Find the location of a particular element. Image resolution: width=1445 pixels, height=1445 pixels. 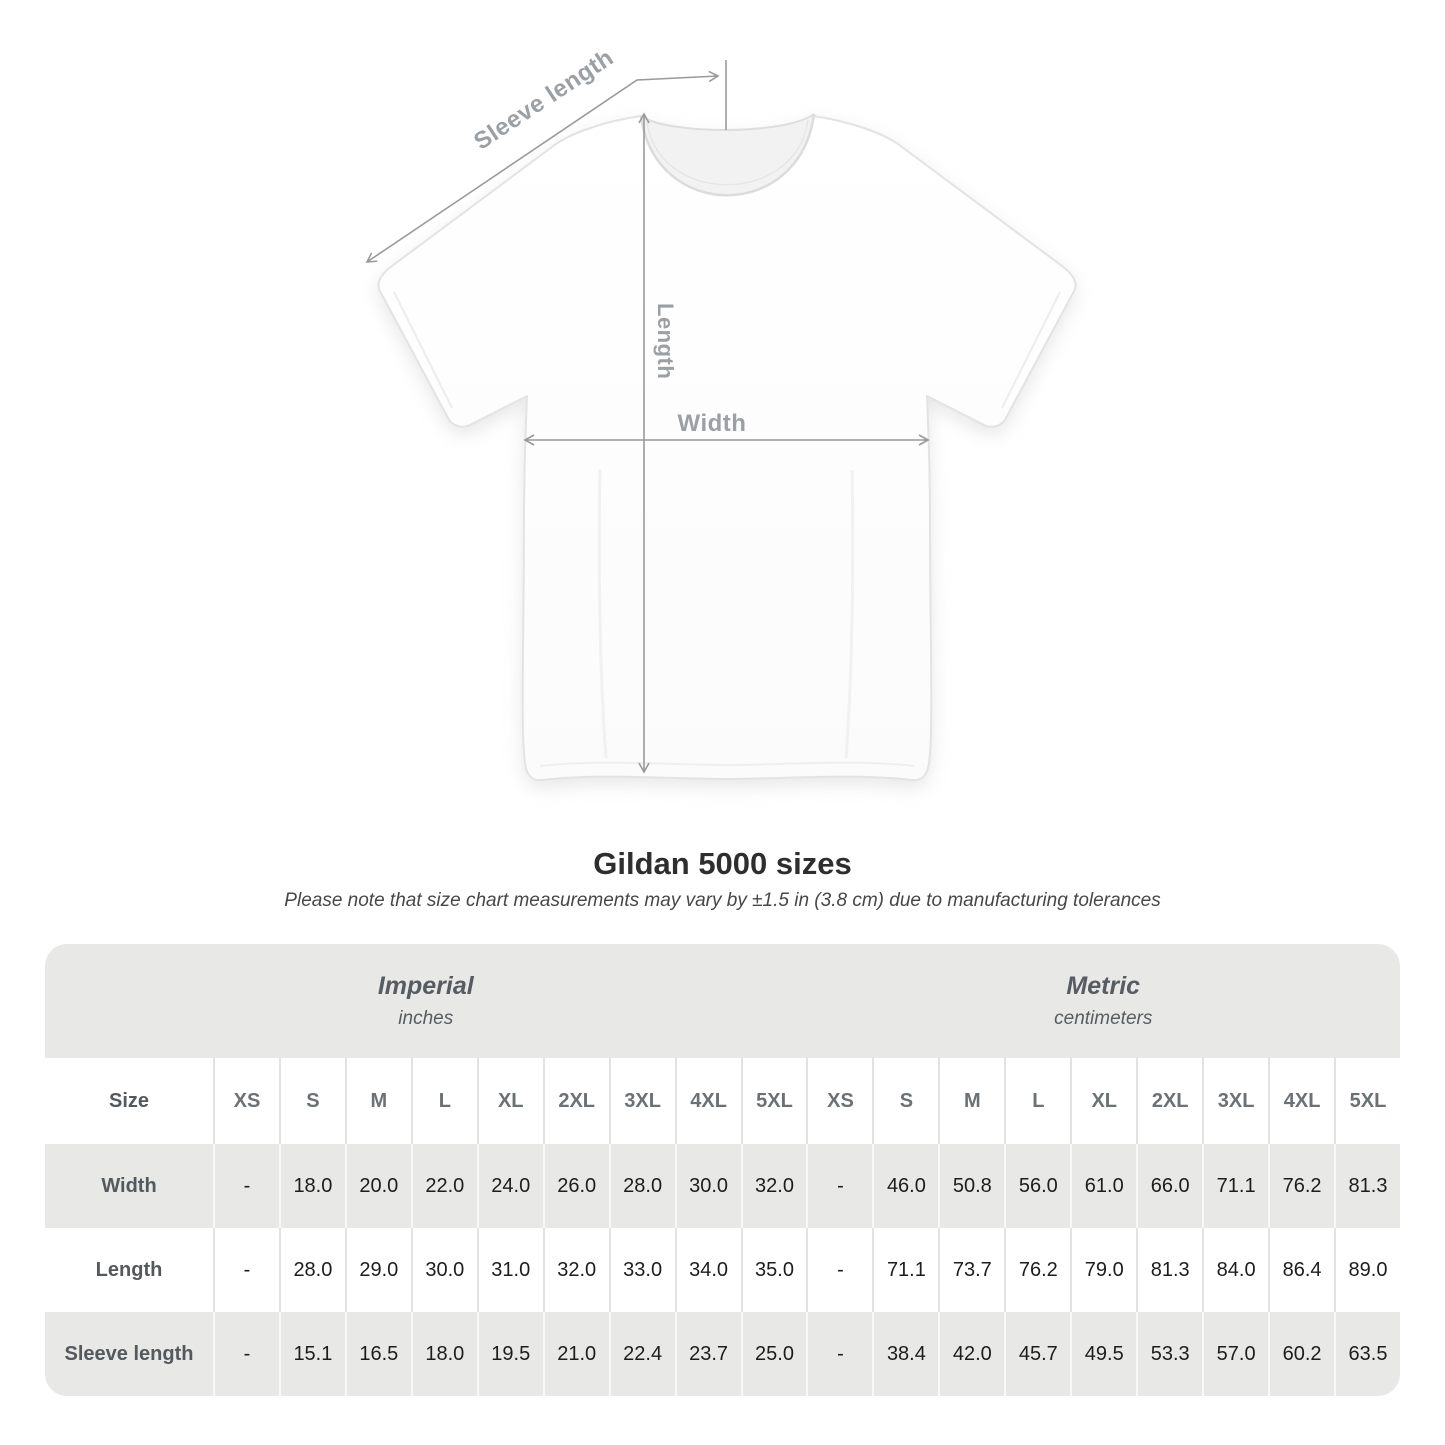

measurement-value: 61.0 is located at coordinates (1103, 1186).